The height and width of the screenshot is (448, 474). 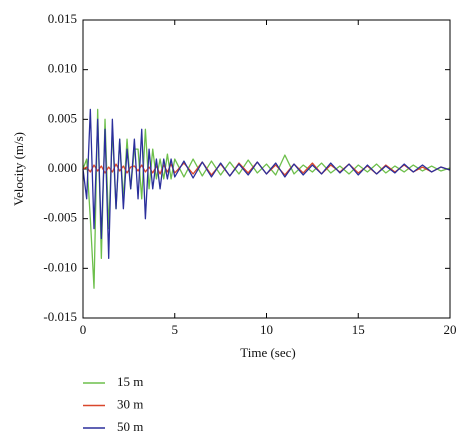 What do you see at coordinates (60, 217) in the screenshot?
I see `y-tick-label: -0.005` at bounding box center [60, 217].